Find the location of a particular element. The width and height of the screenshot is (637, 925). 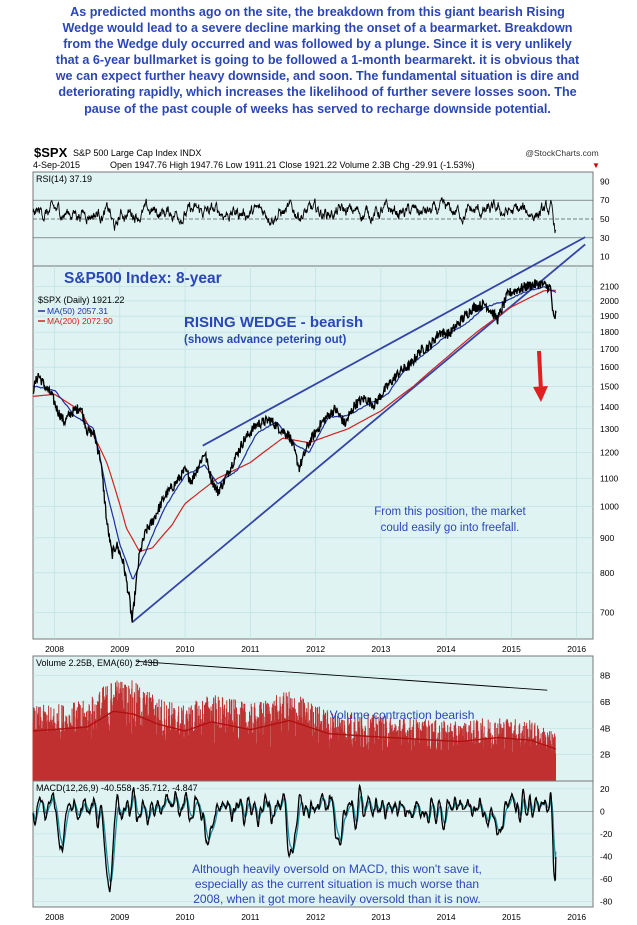

wedge-subtitle: (shows advance petering out) is located at coordinates (265, 340).